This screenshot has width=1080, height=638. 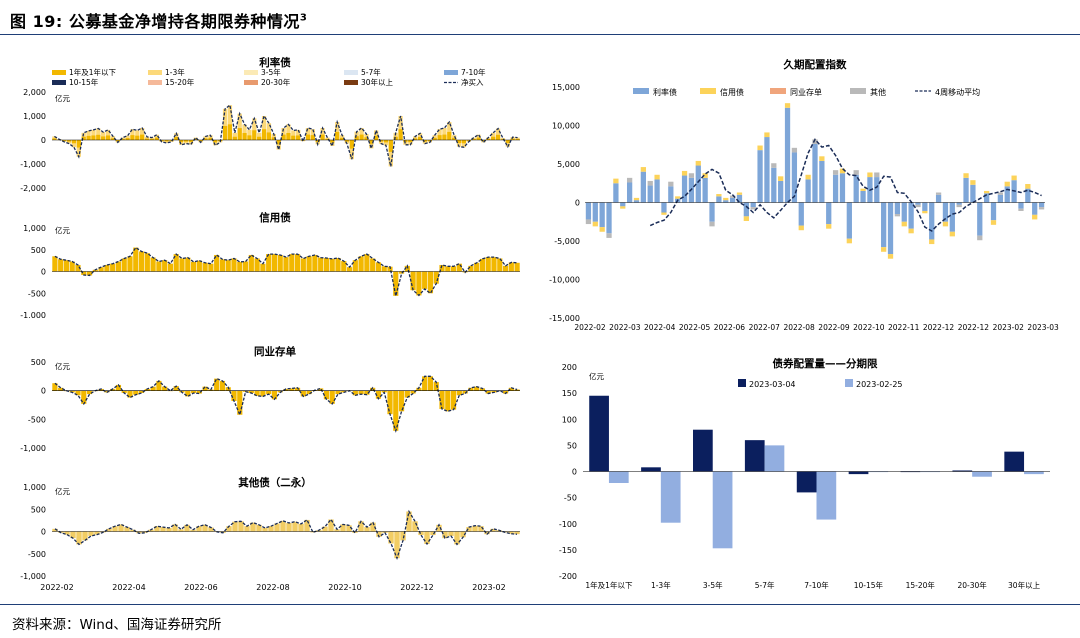 What do you see at coordinates (275, 62) in the screenshot?
I see `chart-title: 利率债` at bounding box center [275, 62].